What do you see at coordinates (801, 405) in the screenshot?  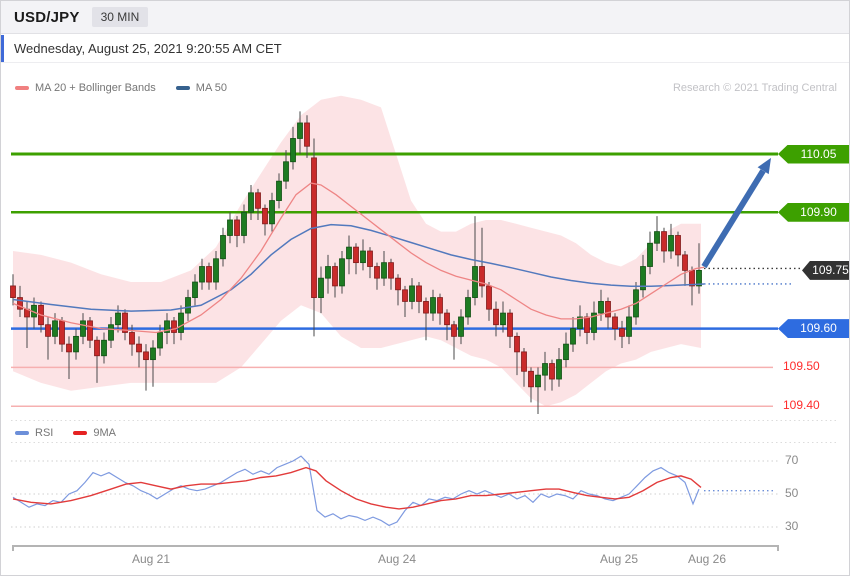 I see `support-3-price-label: 109.40` at bounding box center [801, 405].